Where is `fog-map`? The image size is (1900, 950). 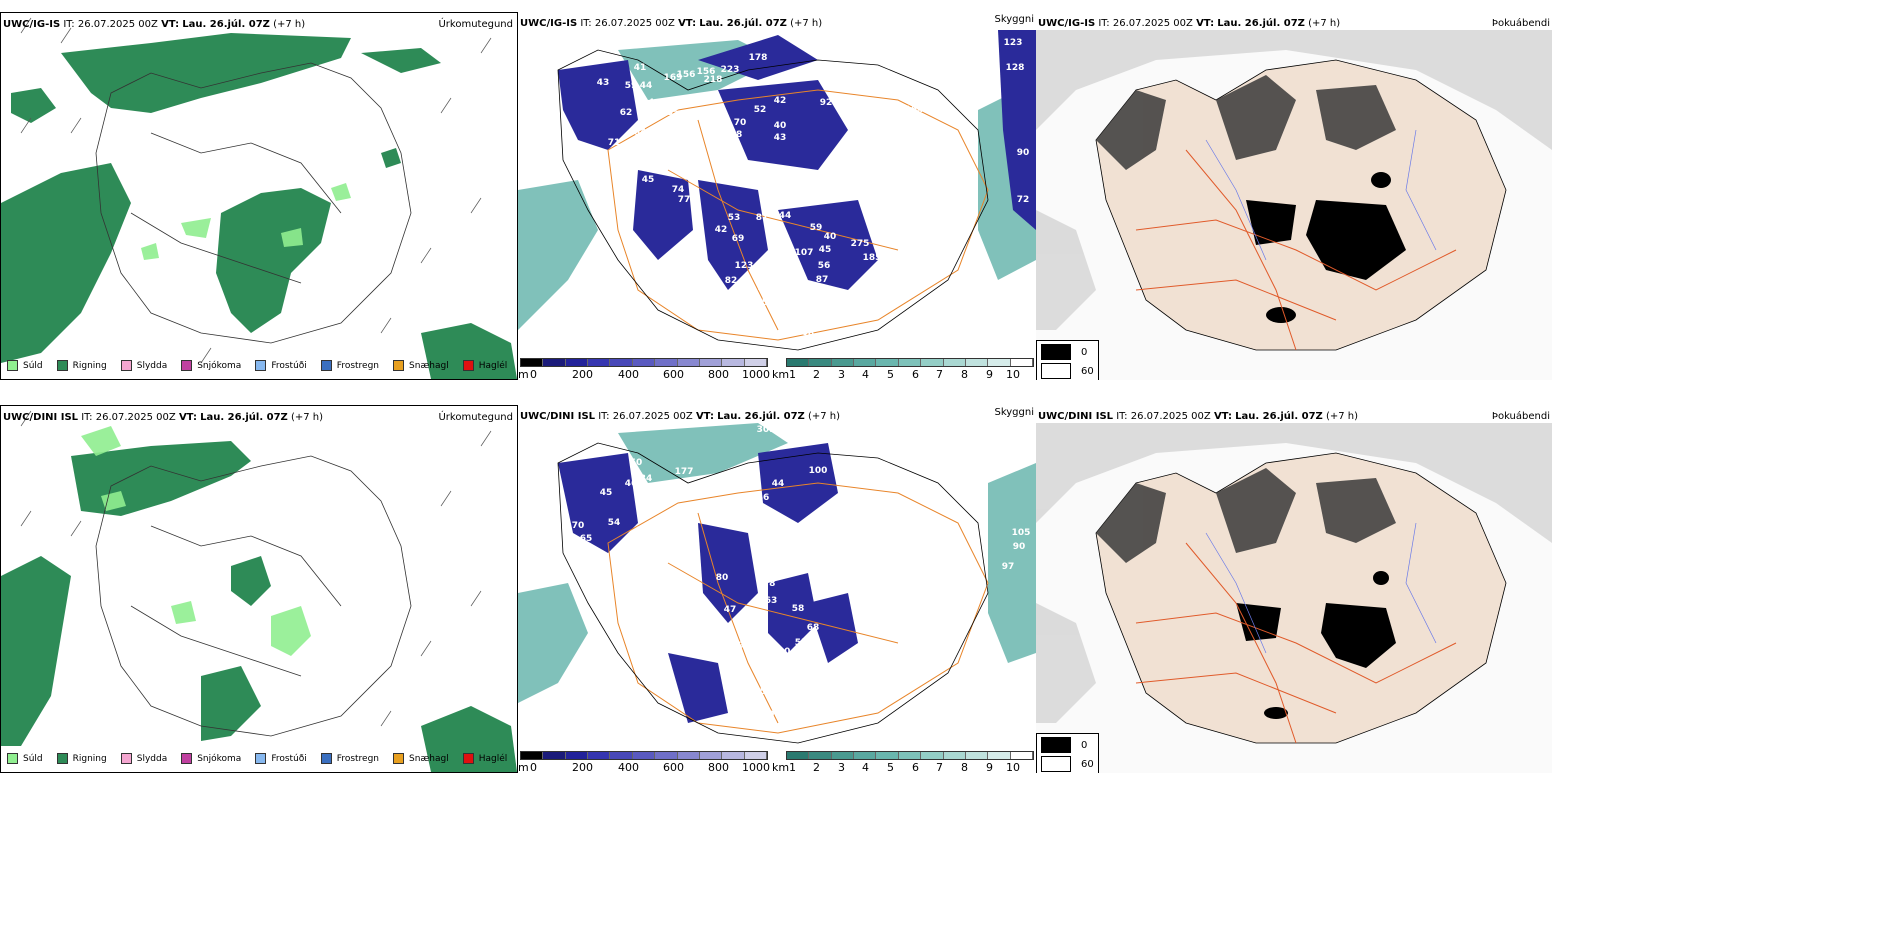
fog-map is located at coordinates (1294, 598).